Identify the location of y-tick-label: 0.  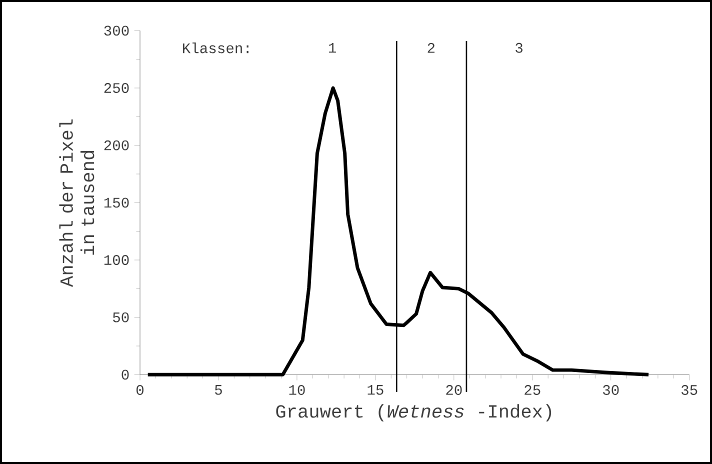
(125, 375).